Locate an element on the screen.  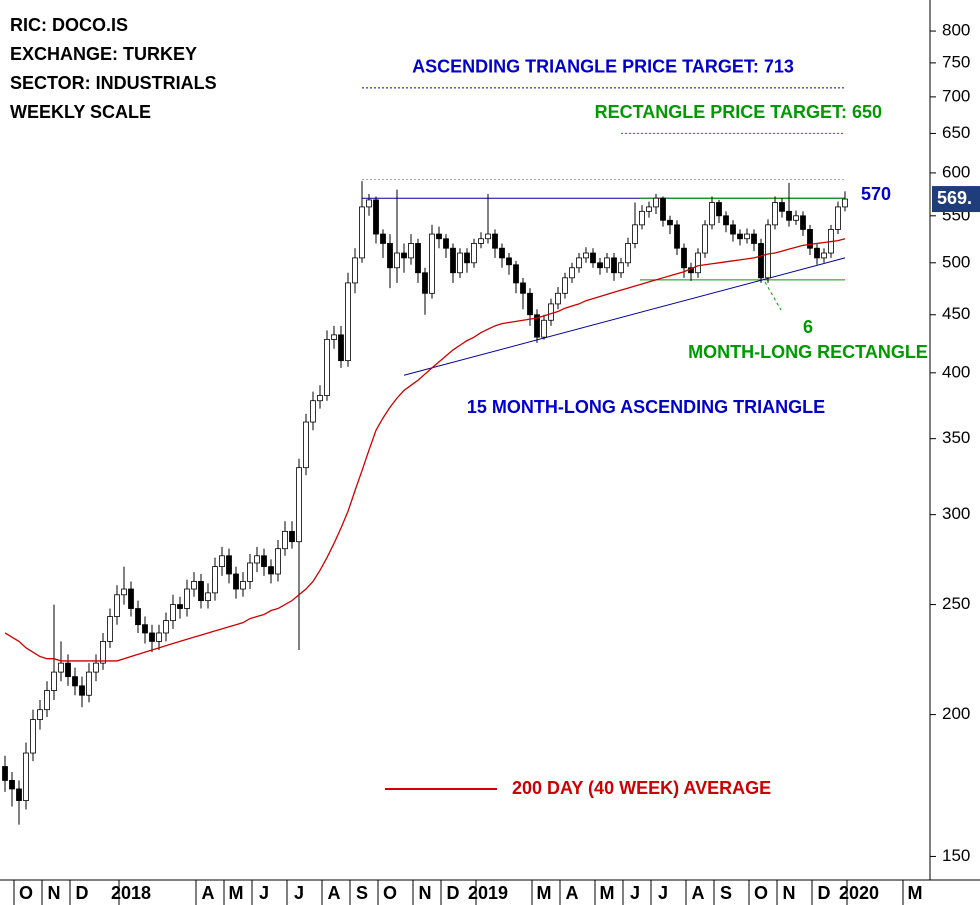
legend-label: 200 DAY (40 WEEK) AVERAGE is located at coordinates (641, 788).